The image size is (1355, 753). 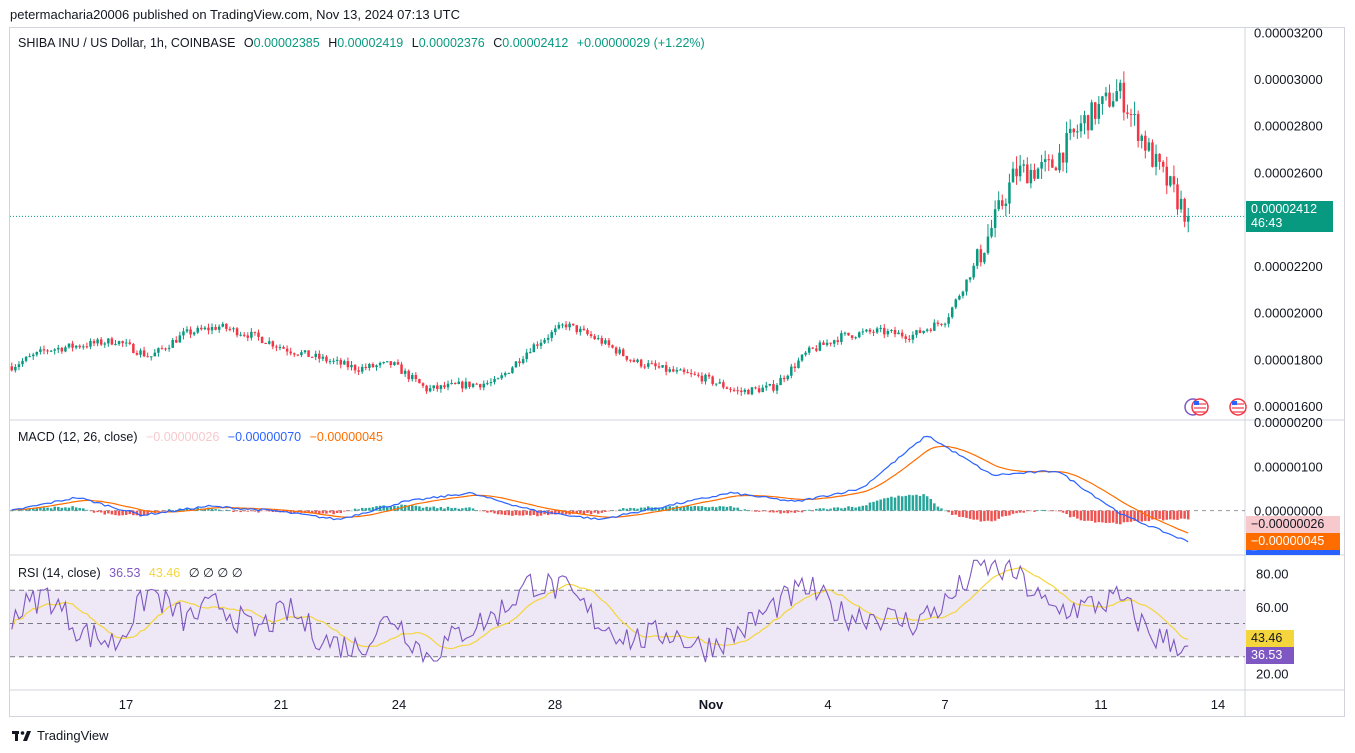 What do you see at coordinates (828, 704) in the screenshot?
I see `time-axis-tick: 4` at bounding box center [828, 704].